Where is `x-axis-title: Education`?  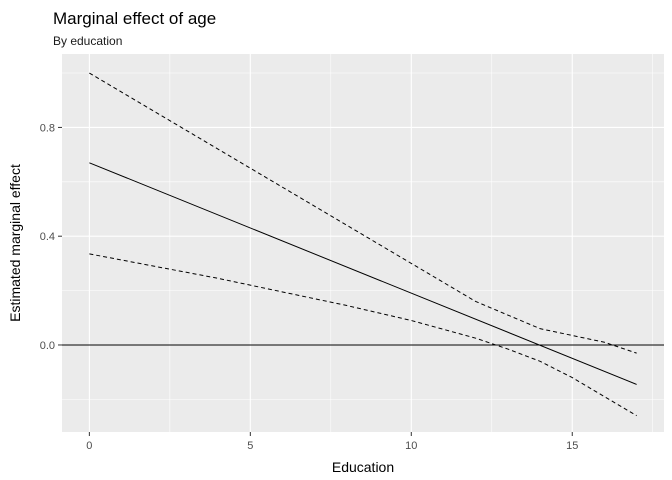 x-axis-title: Education is located at coordinates (363, 467).